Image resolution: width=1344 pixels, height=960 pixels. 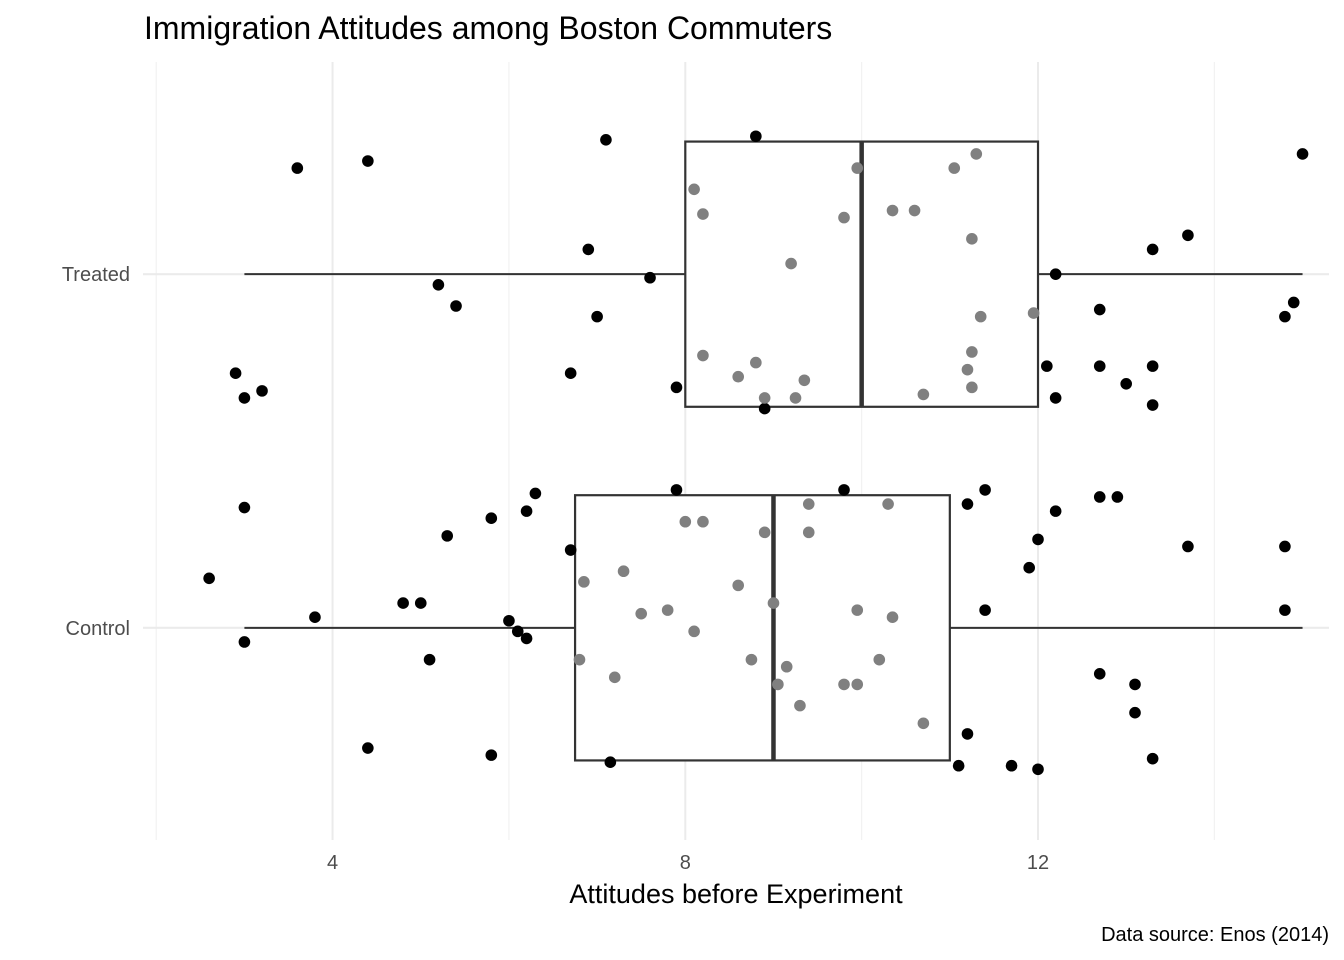 What do you see at coordinates (96, 275) in the screenshot?
I see `y-tick-label: Treated` at bounding box center [96, 275].